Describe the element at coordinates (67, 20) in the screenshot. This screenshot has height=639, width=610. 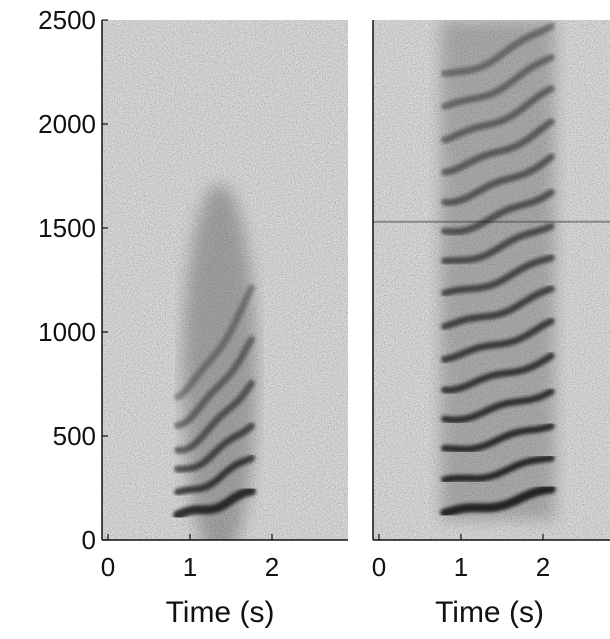
I see `y-tick-label: 2500` at that location.